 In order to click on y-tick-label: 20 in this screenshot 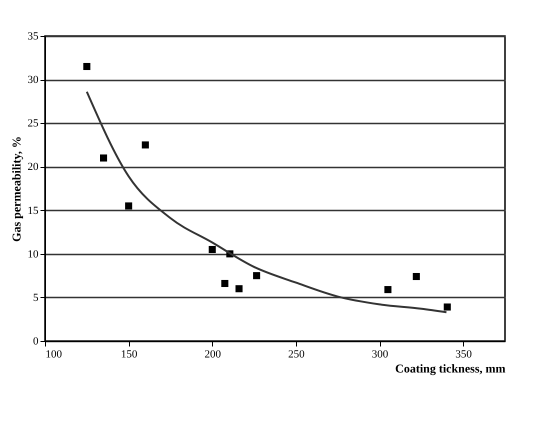, I will do `click(33, 167)`.